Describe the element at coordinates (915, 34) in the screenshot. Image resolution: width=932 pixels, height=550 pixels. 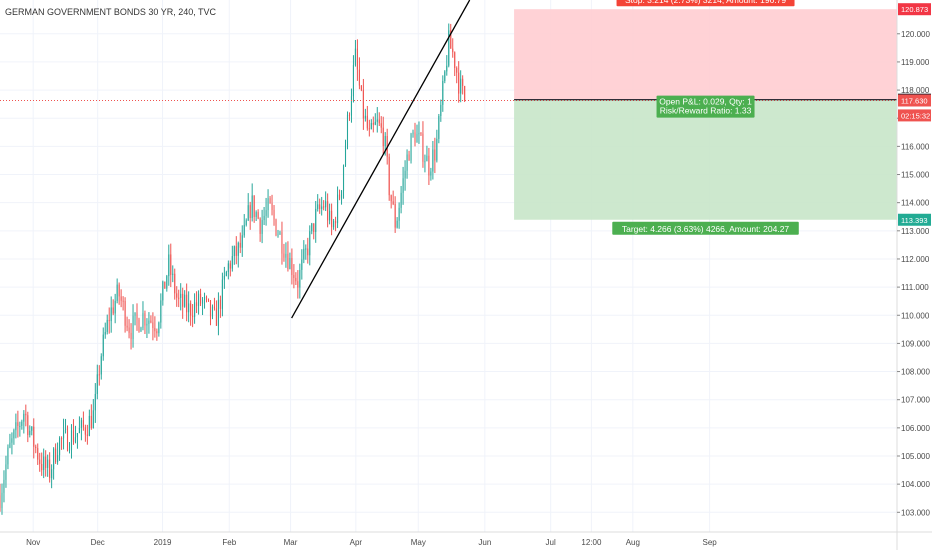
I see `price-tick-label: 120.000` at that location.